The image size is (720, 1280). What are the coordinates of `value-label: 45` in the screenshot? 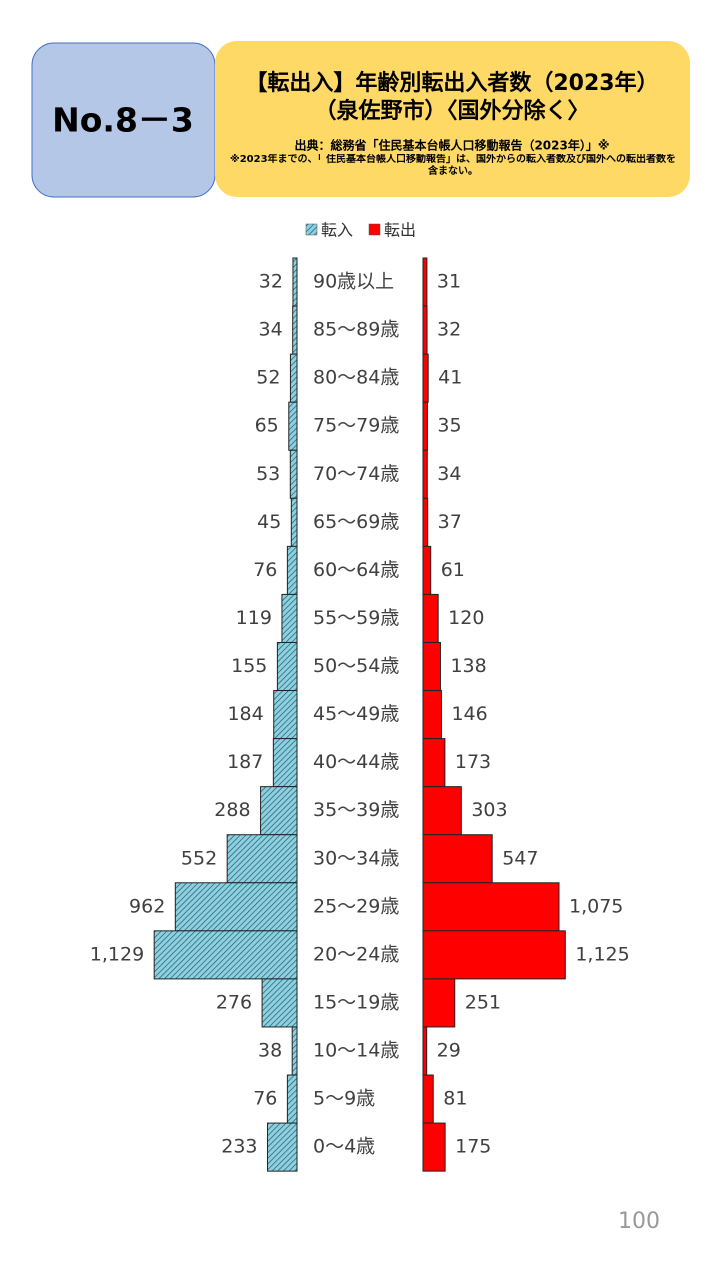 It's located at (269, 522).